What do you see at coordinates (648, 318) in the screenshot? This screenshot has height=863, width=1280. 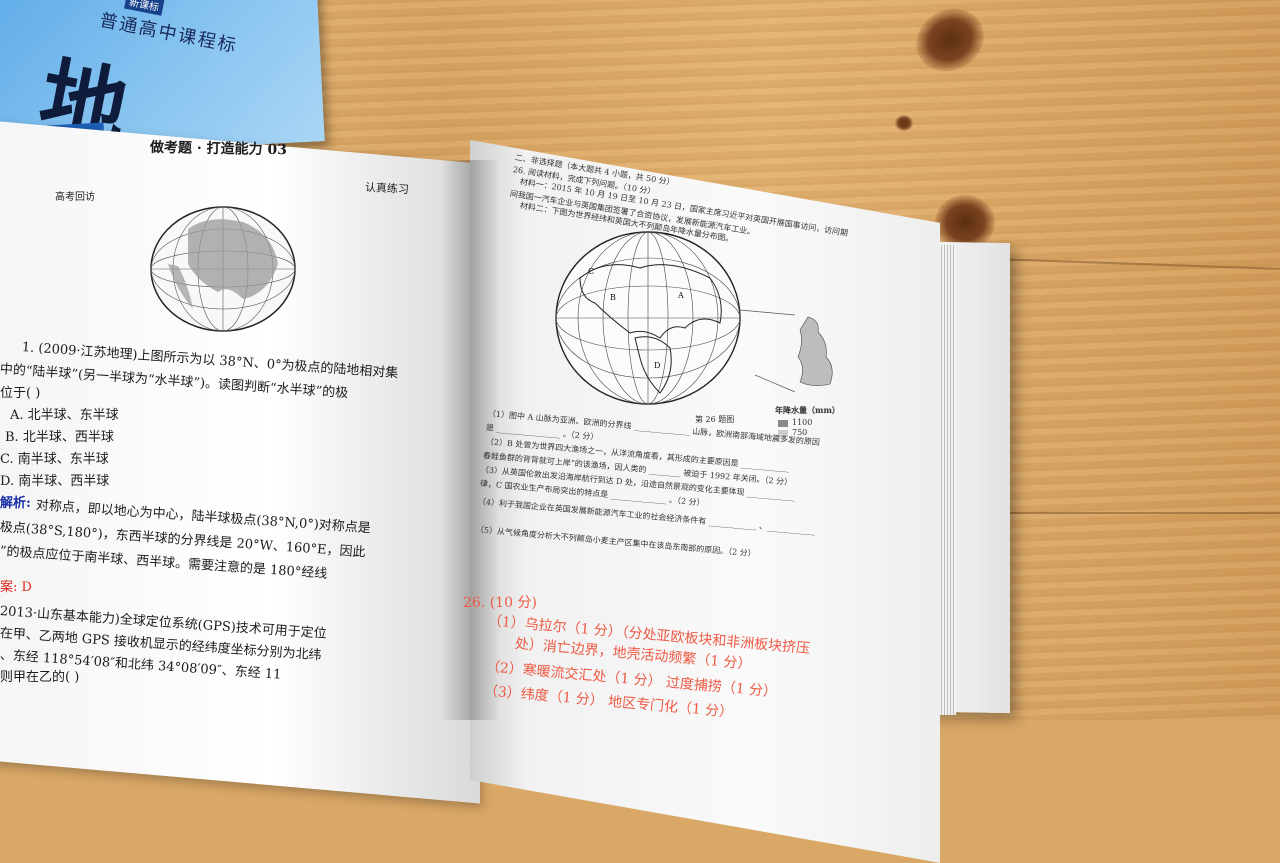 I see `world-map-globe: C B A D` at bounding box center [648, 318].